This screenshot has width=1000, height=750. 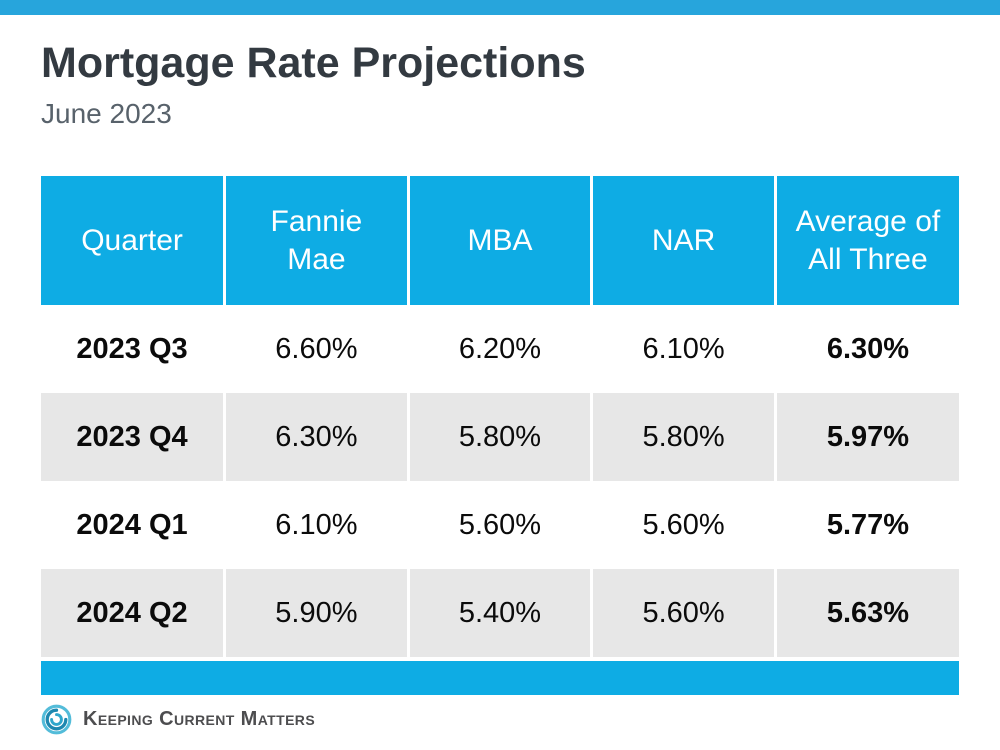 I want to click on cell-mba: 6.20%, so click(x=499, y=349).